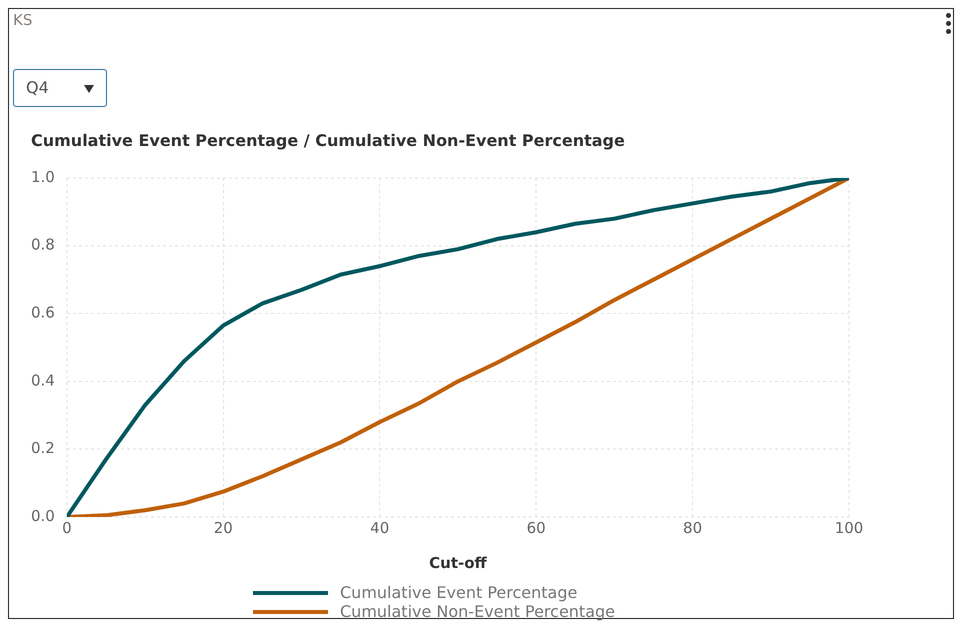 This screenshot has width=962, height=627. I want to click on x-tick-label: 40, so click(380, 527).